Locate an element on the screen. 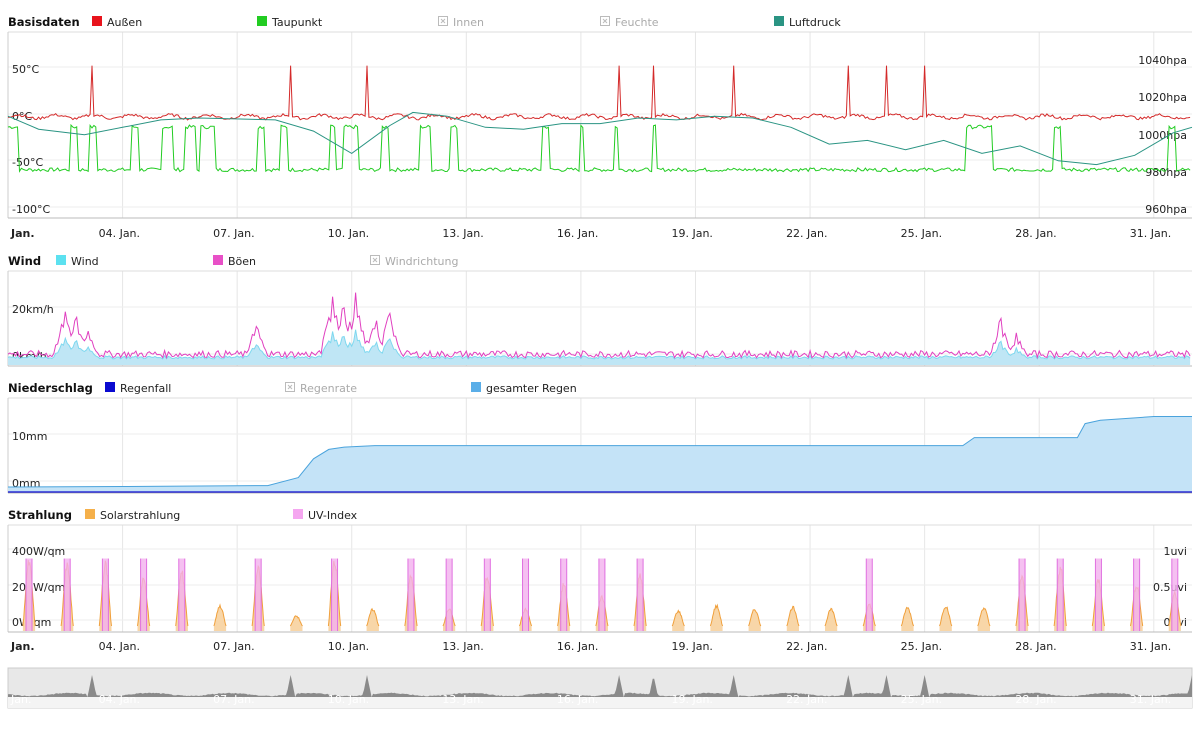  legend-label: Taupunkt is located at coordinates (297, 22).